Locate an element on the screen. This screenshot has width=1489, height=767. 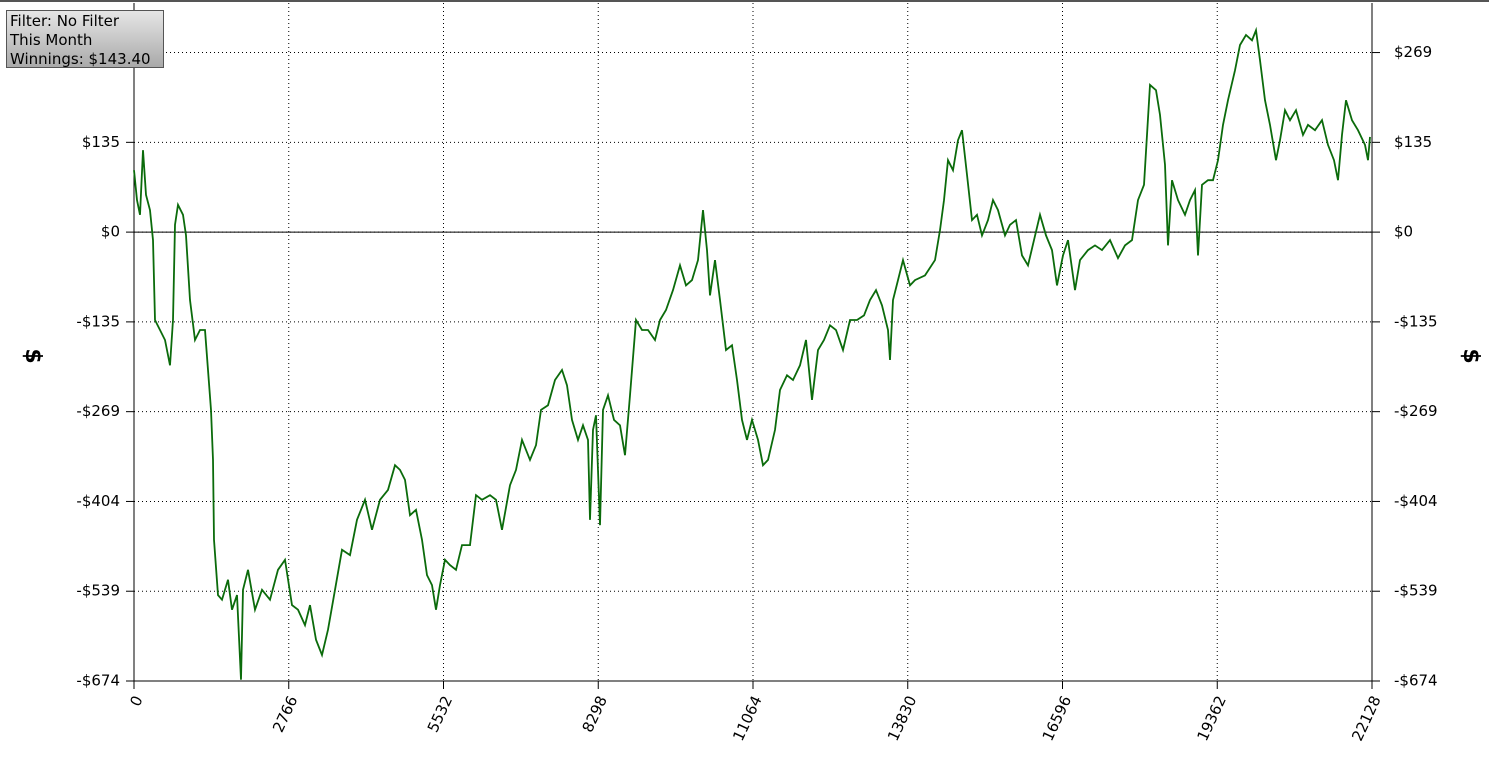
y-tick-label-right: -$404 is located at coordinates (1416, 501).